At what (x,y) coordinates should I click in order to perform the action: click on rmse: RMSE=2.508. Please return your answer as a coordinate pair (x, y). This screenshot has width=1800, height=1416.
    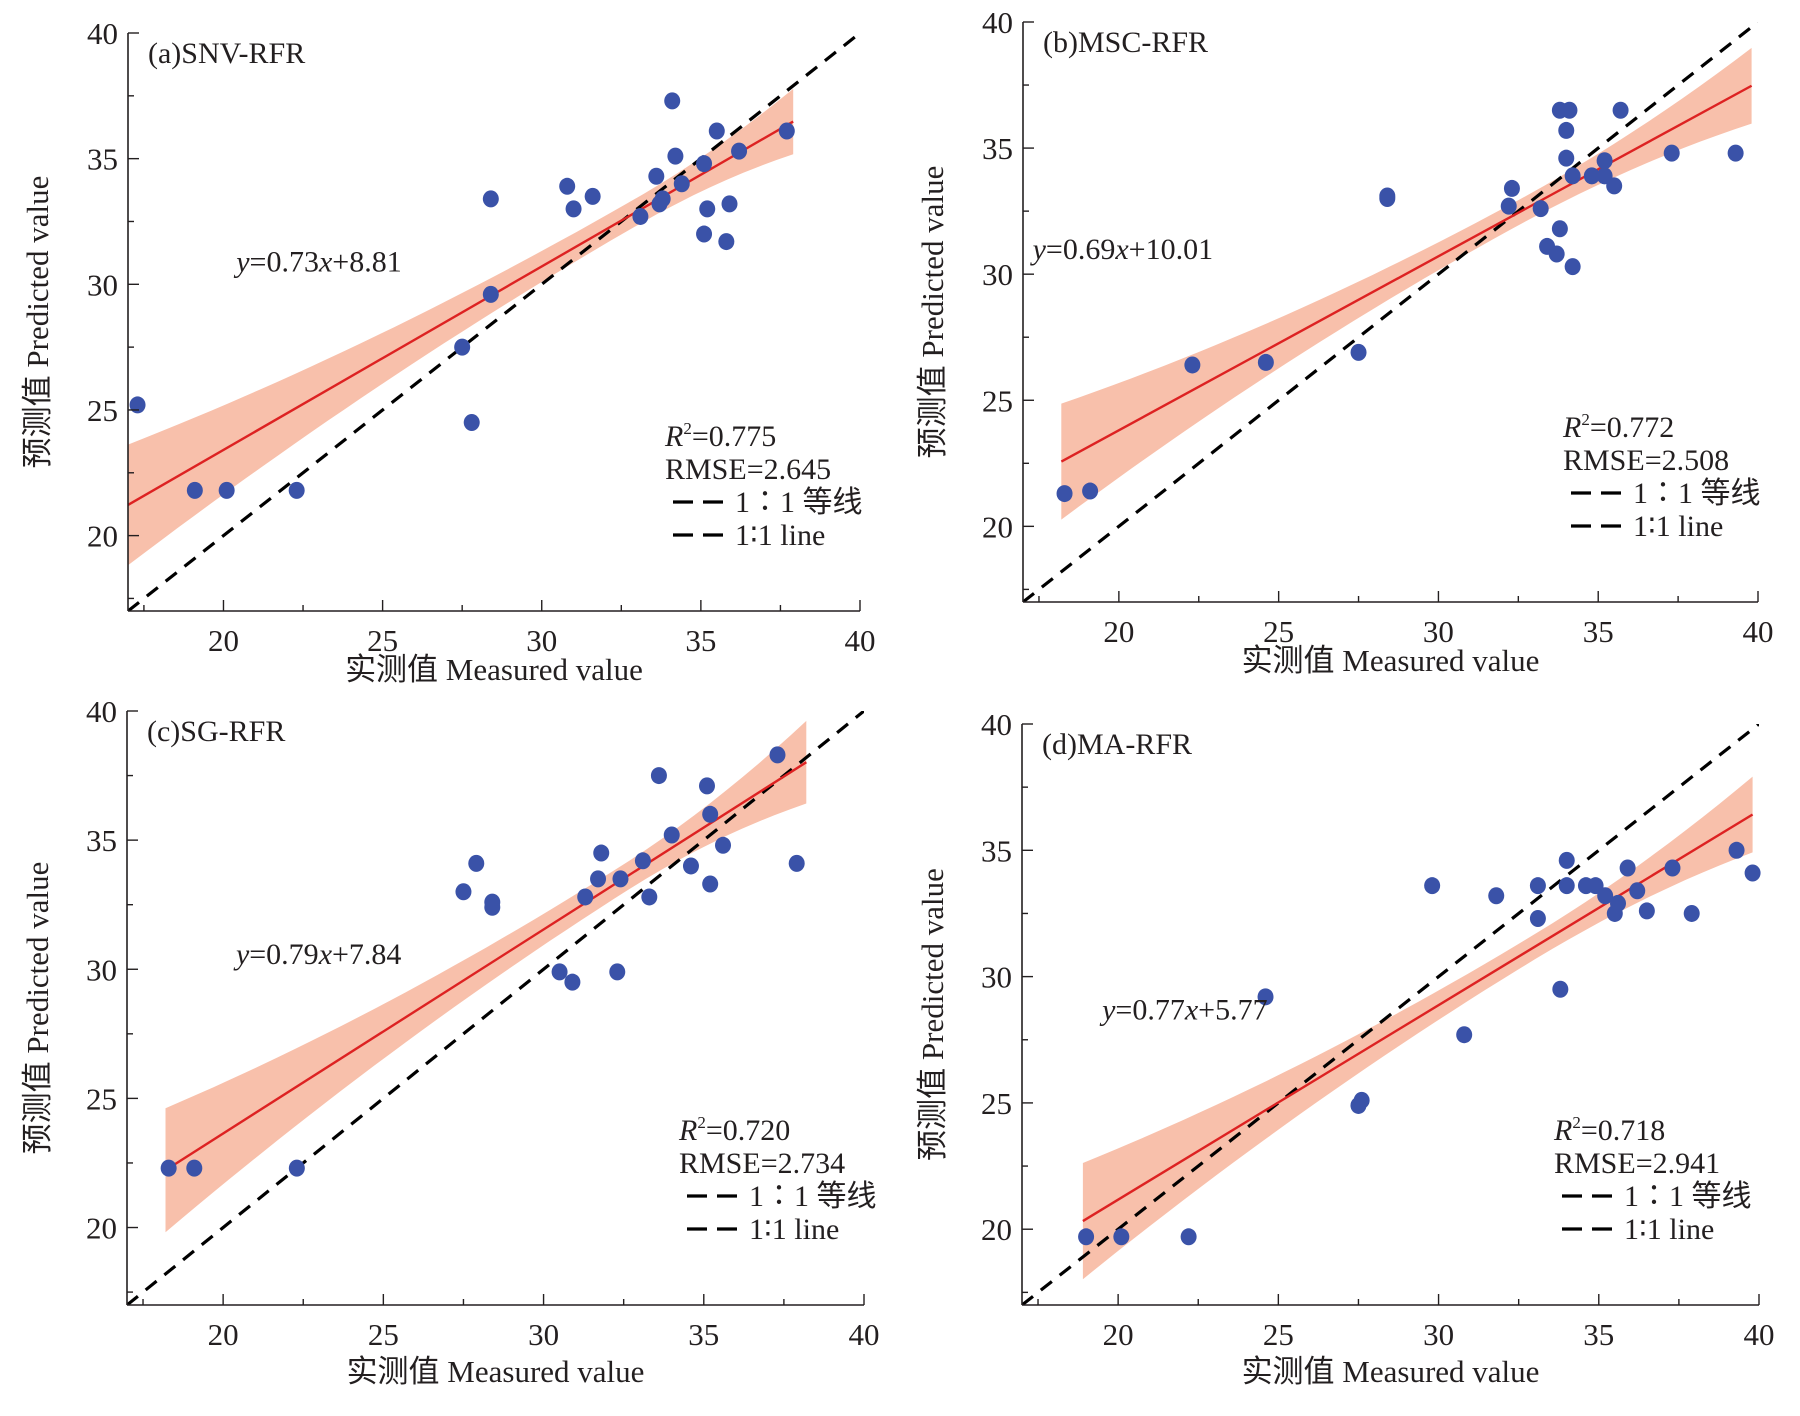
    Looking at the image, I should click on (1646, 460).